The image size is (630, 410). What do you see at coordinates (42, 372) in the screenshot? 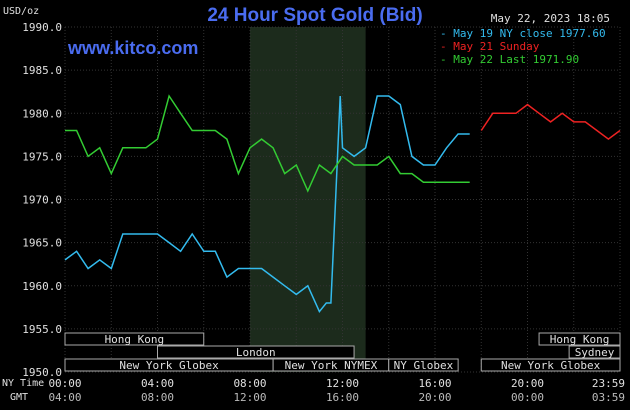
I see `y-tick-label: 1950.0` at bounding box center [42, 372].